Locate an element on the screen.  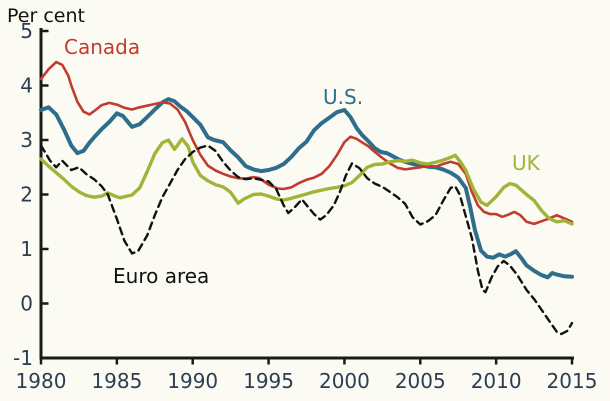
x-tick-label-1990: 1990 is located at coordinates (192, 381).